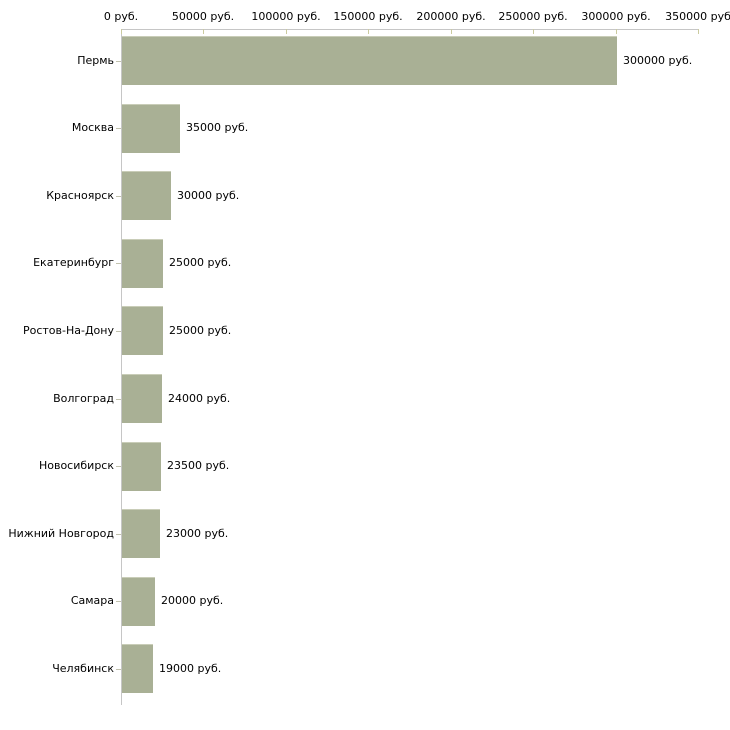  What do you see at coordinates (92, 600) in the screenshot?
I see `category-label: Самара` at bounding box center [92, 600].